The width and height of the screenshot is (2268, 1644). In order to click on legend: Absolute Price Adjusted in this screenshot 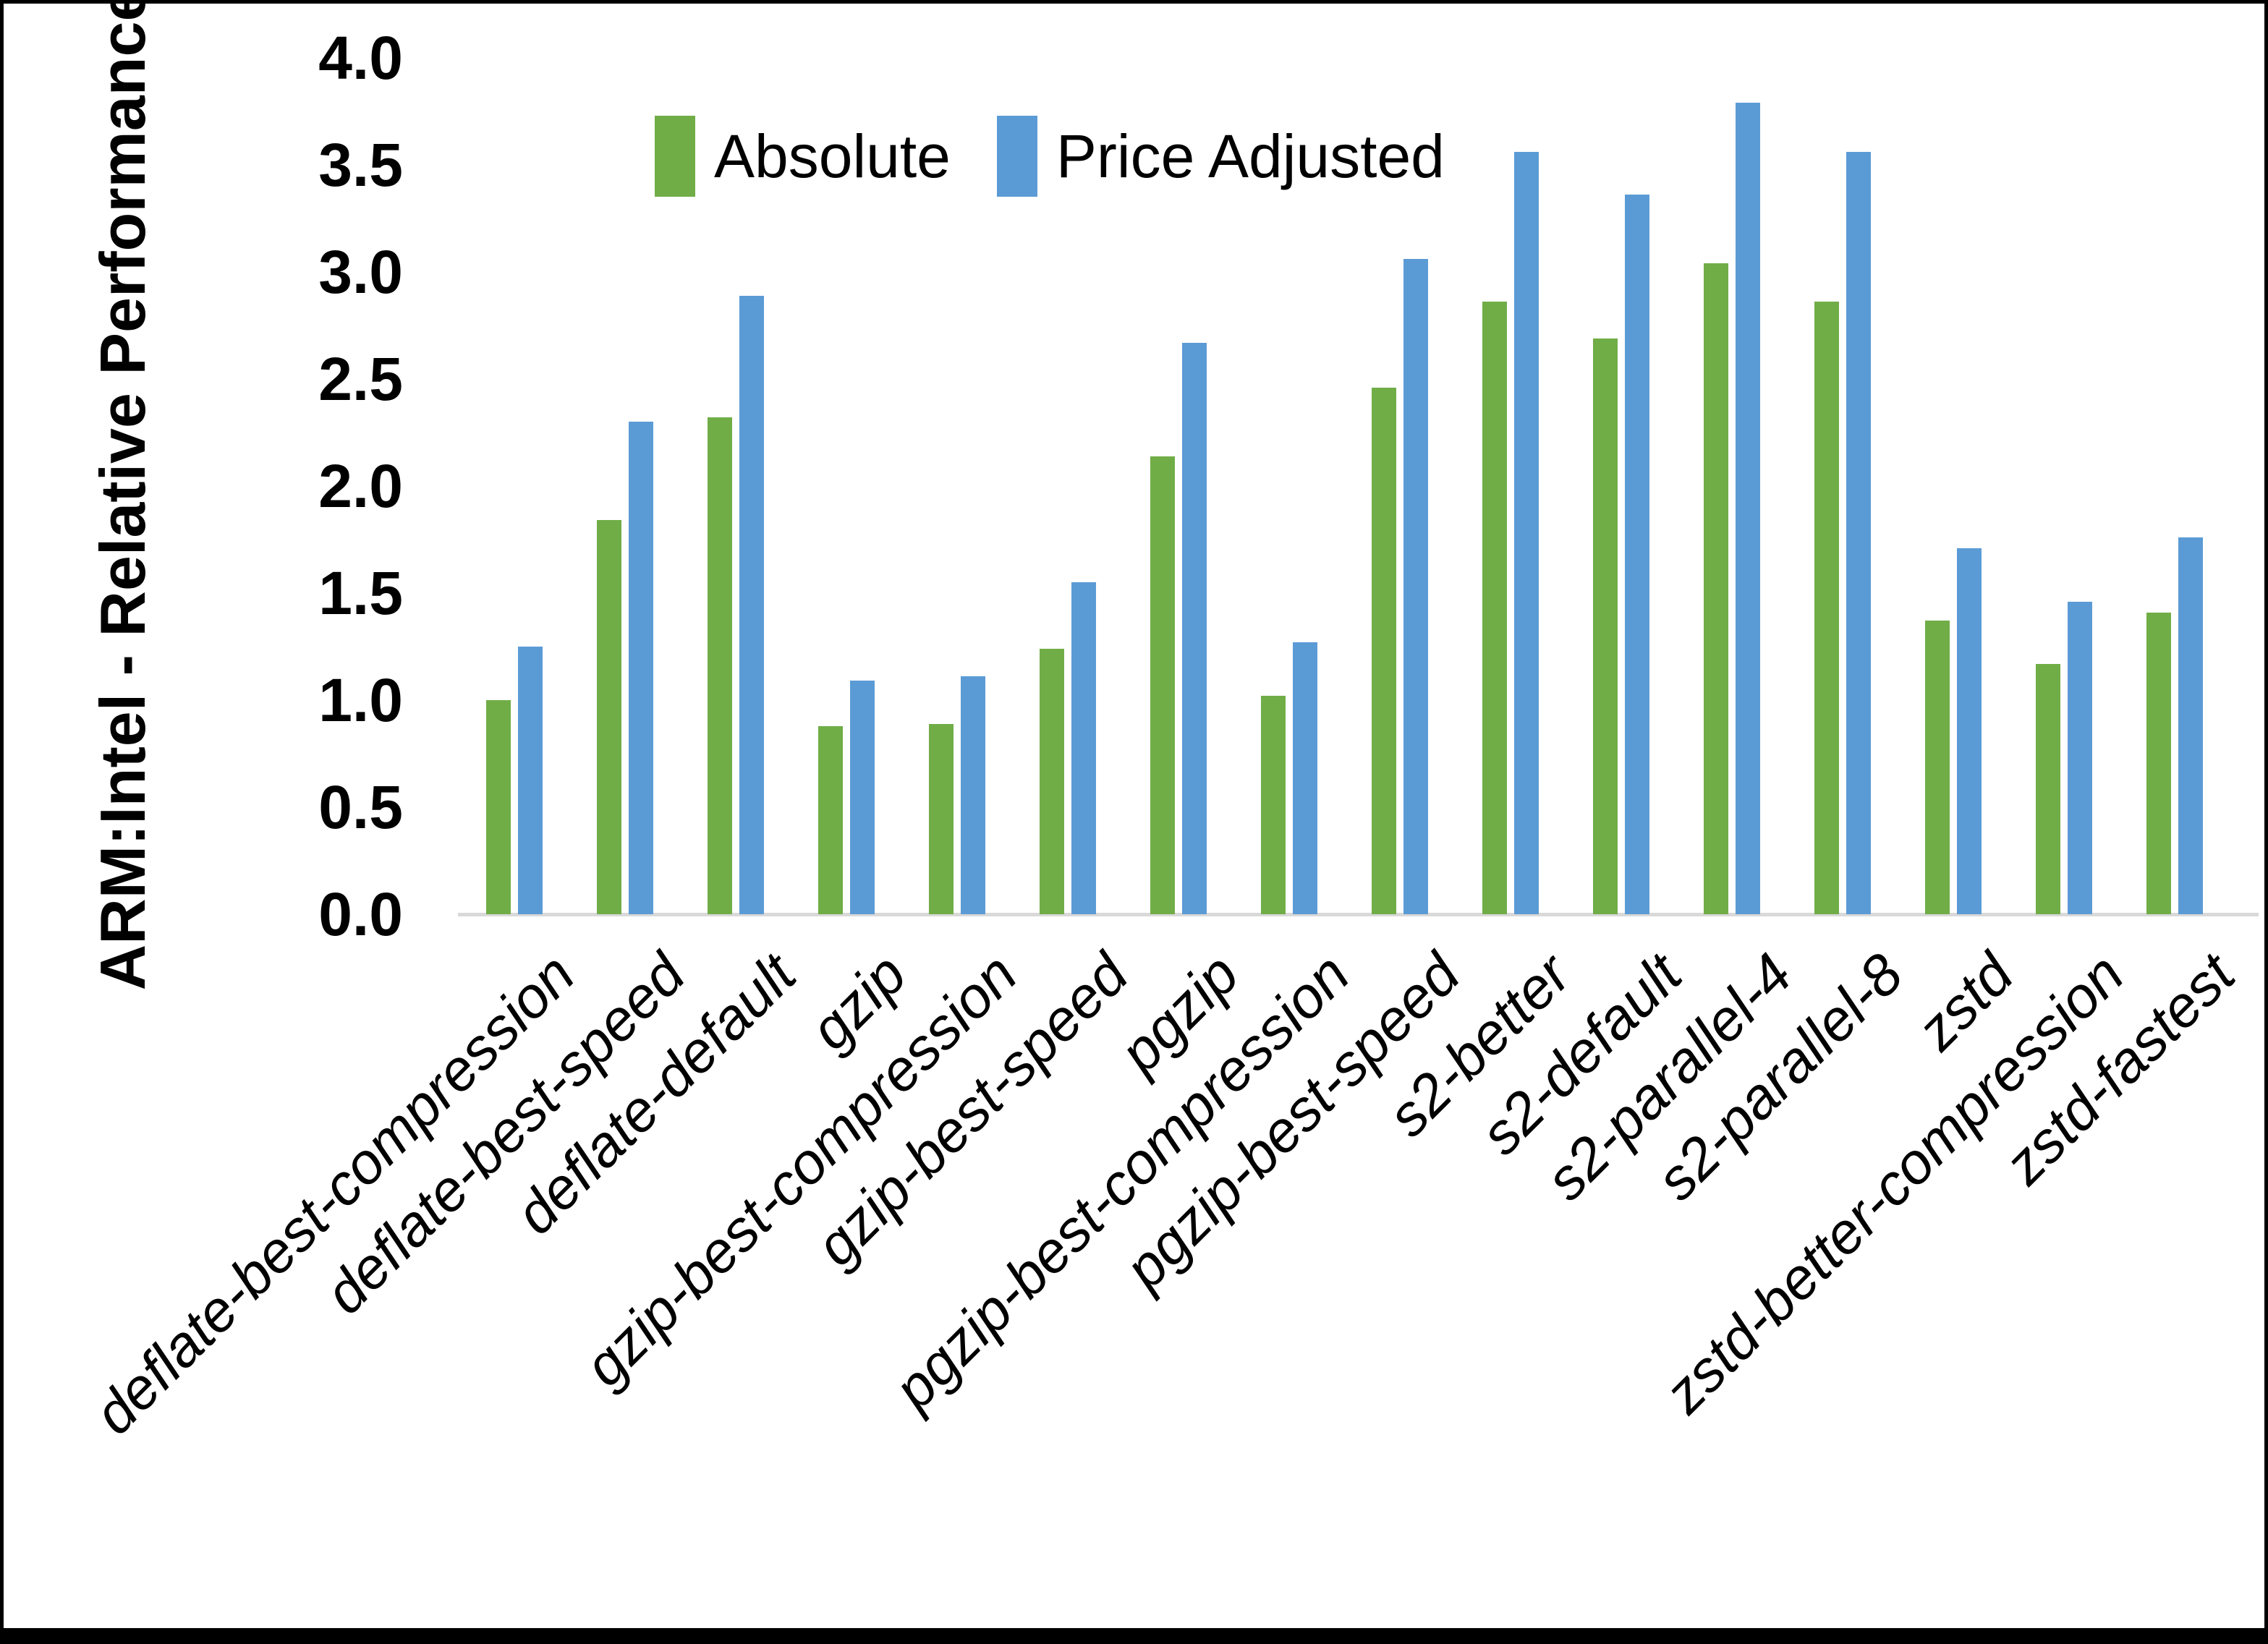, I will do `click(1050, 156)`.